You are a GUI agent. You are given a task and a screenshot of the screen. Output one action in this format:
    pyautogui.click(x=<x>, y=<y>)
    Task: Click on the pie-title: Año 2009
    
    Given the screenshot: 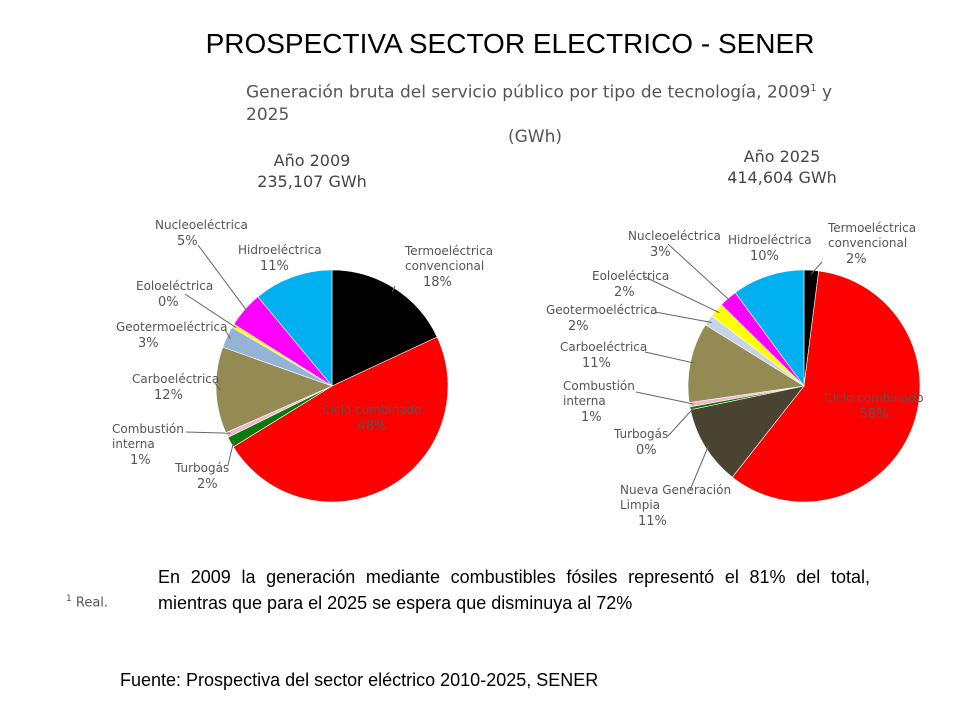 What is the action you would take?
    pyautogui.click(x=312, y=160)
    